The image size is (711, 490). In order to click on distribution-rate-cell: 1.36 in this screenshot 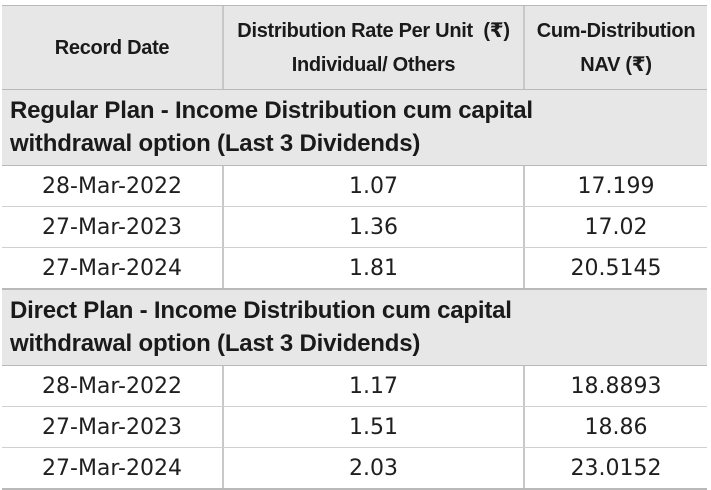, I will do `click(372, 227)`.